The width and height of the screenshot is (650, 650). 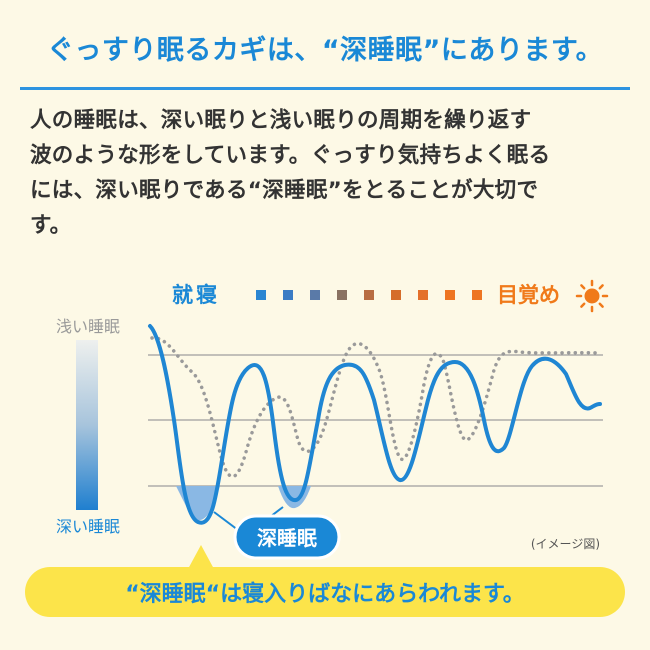 I want to click on deep-sleep-badge: 深睡眠, so click(x=277, y=533).